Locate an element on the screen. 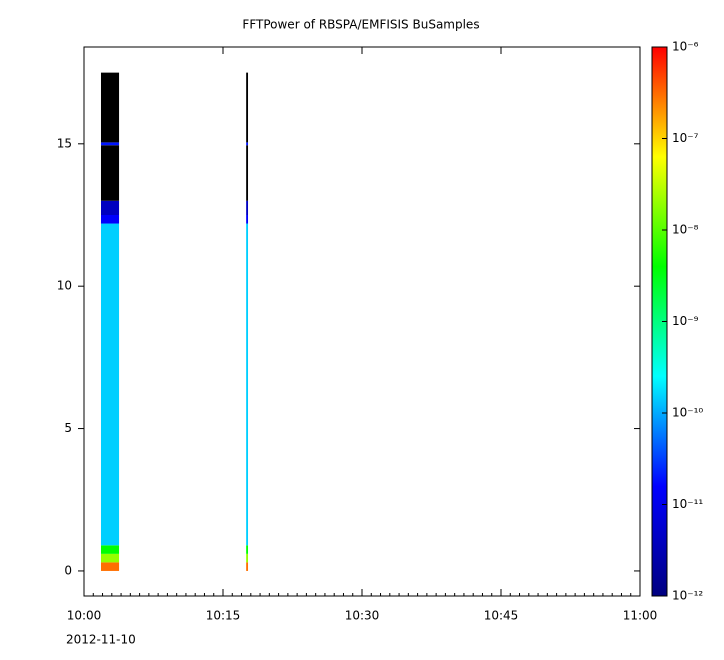 The image size is (724, 660). y-tick-label: 0 is located at coordinates (68, 570).